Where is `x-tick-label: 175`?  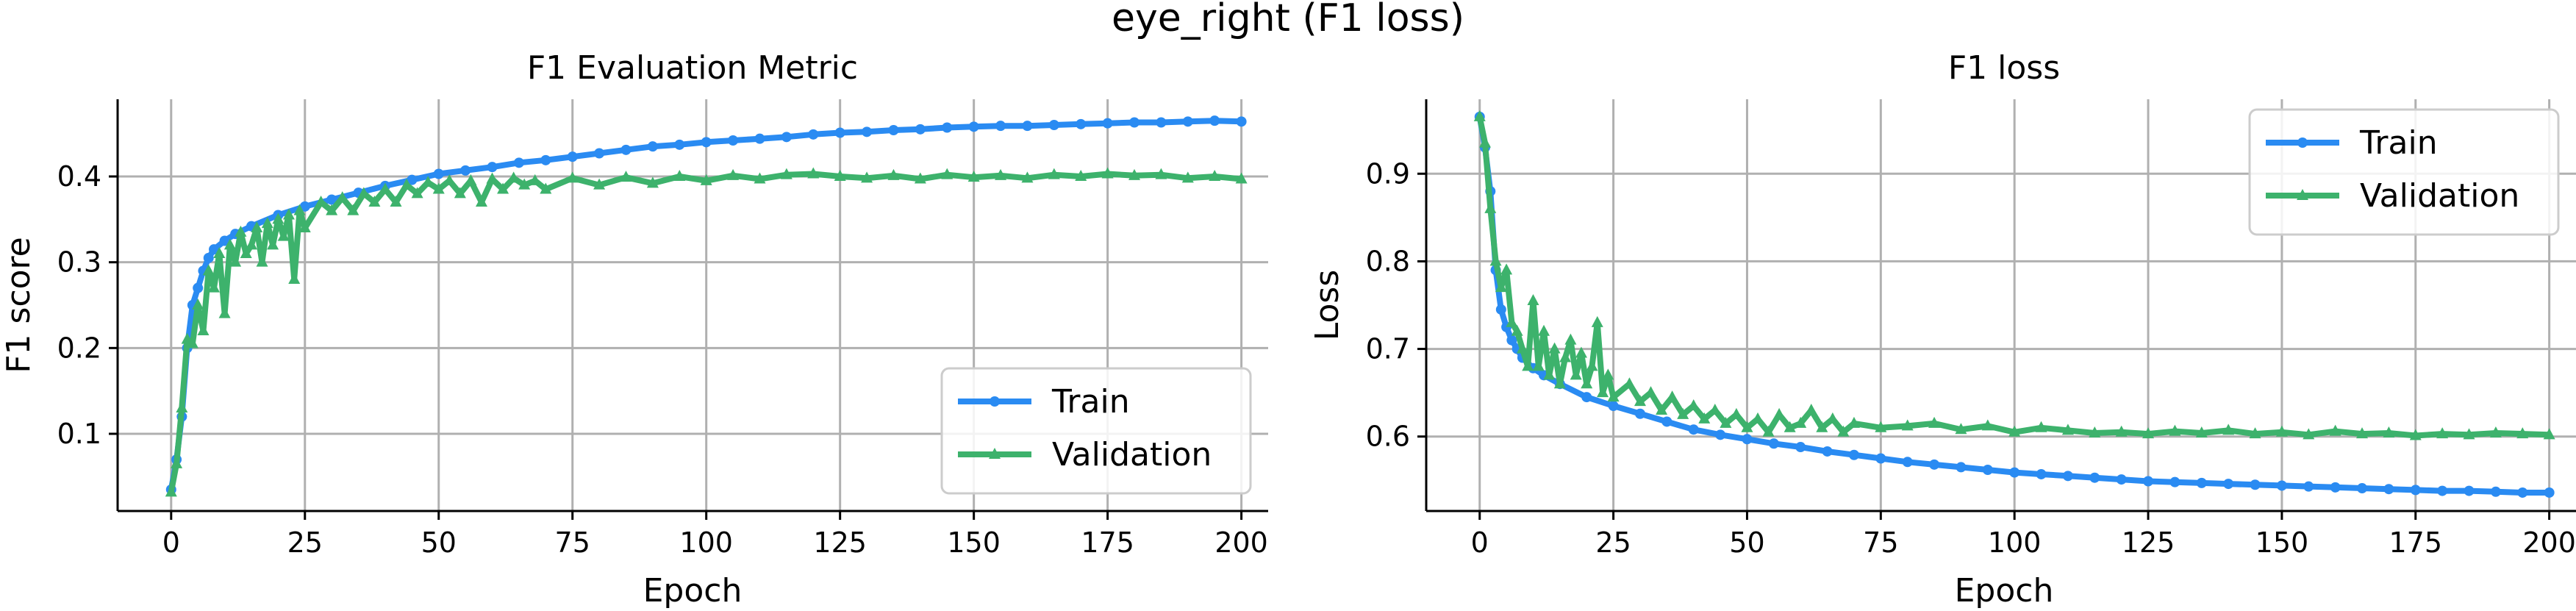
x-tick-label: 175 is located at coordinates (1107, 543).